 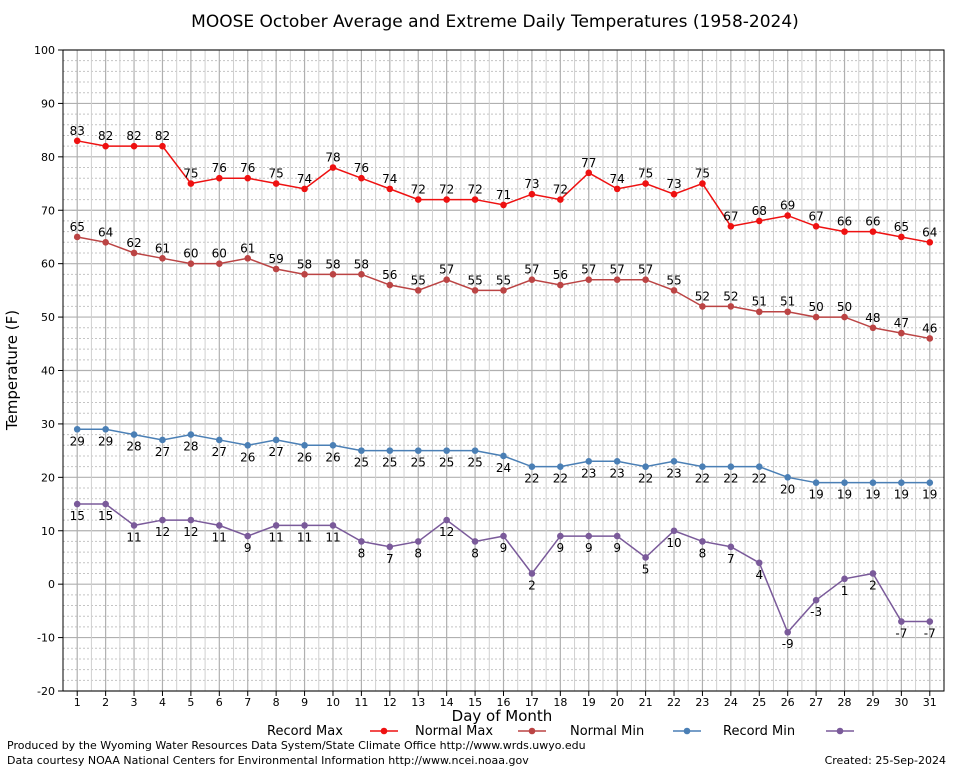 What do you see at coordinates (646, 569) in the screenshot?
I see `data-label: 5` at bounding box center [646, 569].